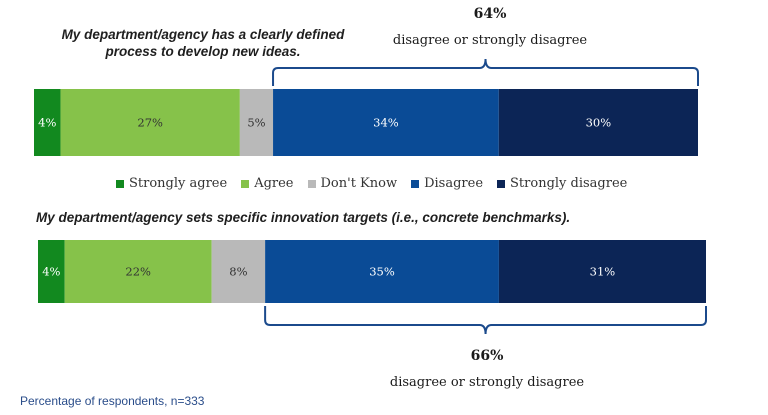 Image resolution: width=768 pixels, height=415 pixels. What do you see at coordinates (112, 401) in the screenshot?
I see `footnote: Percentage of respondents, n=333` at bounding box center [112, 401].